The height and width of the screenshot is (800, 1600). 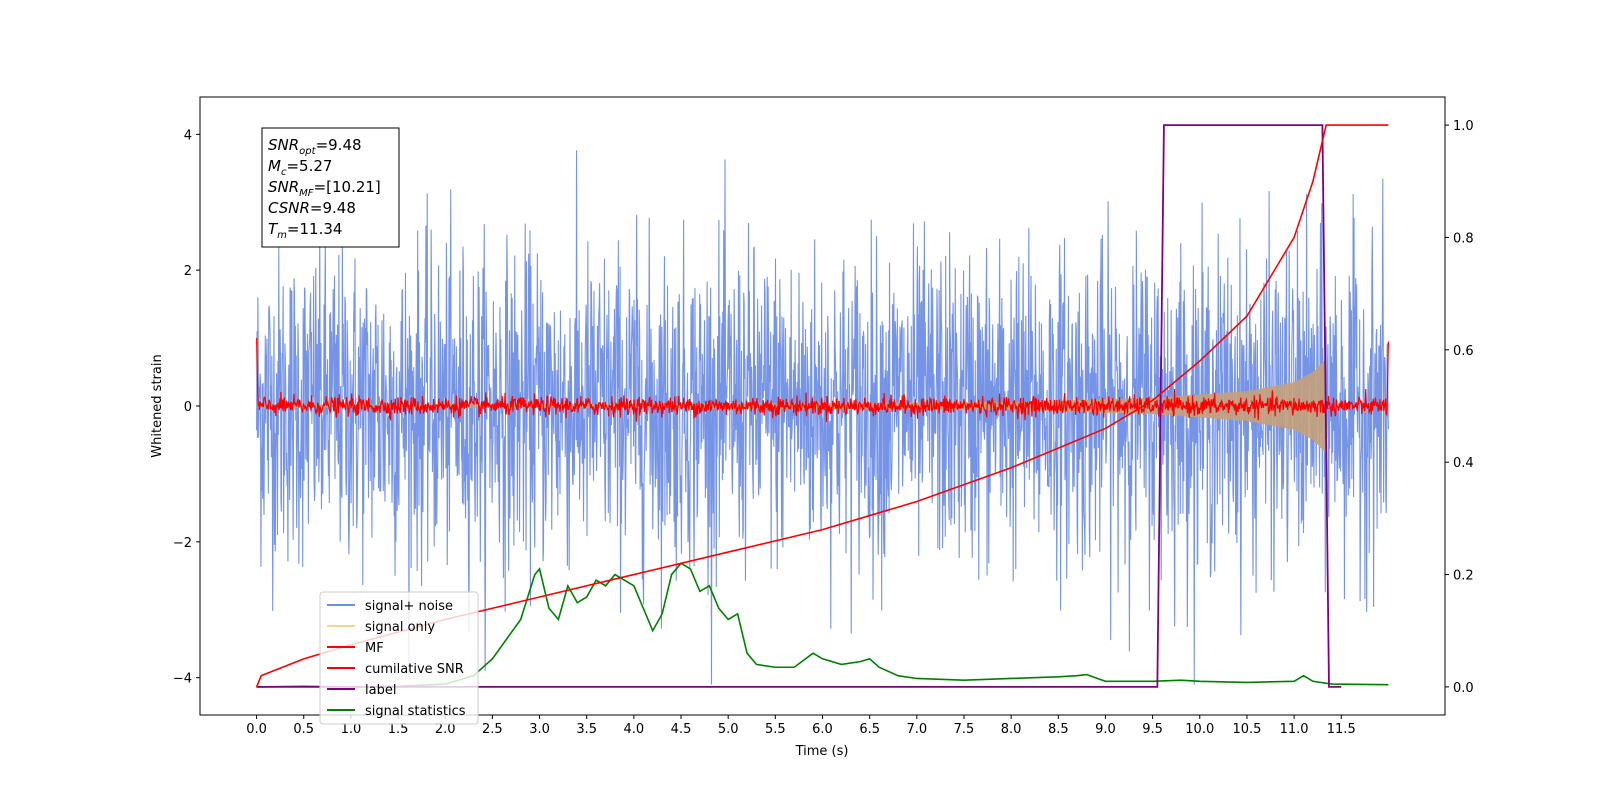 I want to click on x-tick-label: 6.0, so click(x=822, y=729).